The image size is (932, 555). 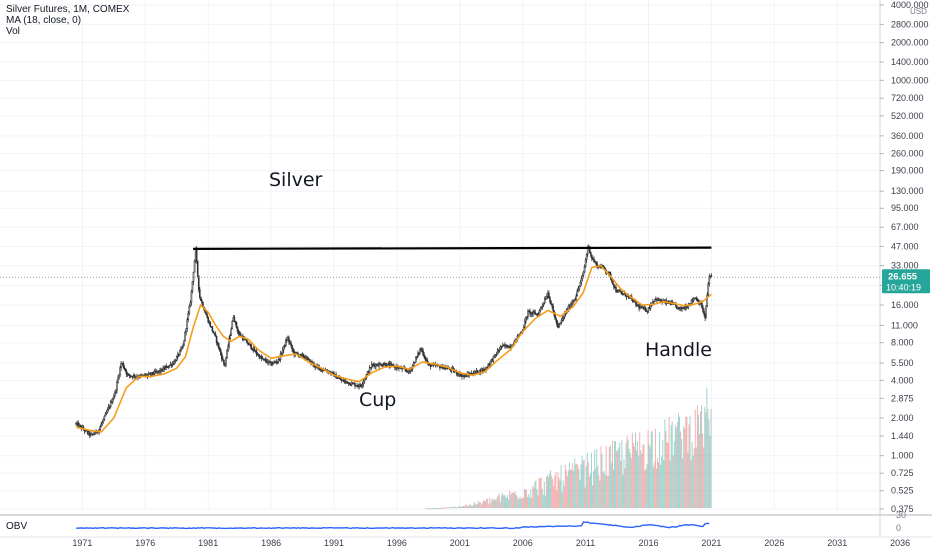 I want to click on obv-label: OBV, so click(x=17, y=526).